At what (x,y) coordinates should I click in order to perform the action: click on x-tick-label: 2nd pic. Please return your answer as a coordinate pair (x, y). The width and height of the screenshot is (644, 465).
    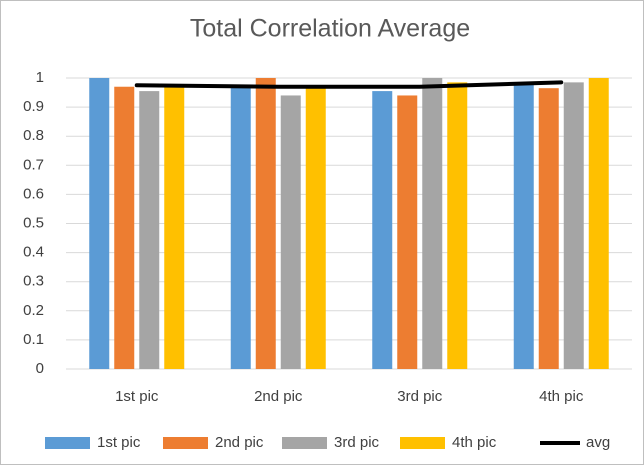
    Looking at the image, I should click on (278, 396).